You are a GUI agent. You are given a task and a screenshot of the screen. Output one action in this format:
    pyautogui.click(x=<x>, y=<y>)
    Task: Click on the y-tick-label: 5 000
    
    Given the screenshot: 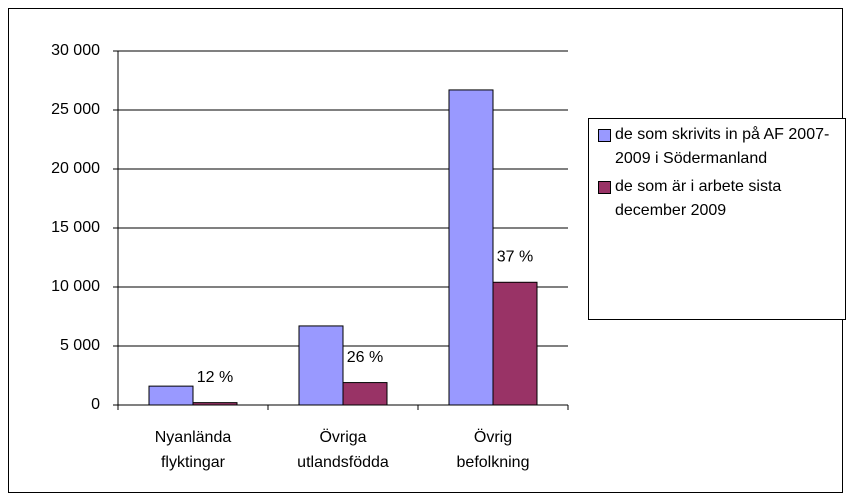 What is the action you would take?
    pyautogui.click(x=80, y=345)
    